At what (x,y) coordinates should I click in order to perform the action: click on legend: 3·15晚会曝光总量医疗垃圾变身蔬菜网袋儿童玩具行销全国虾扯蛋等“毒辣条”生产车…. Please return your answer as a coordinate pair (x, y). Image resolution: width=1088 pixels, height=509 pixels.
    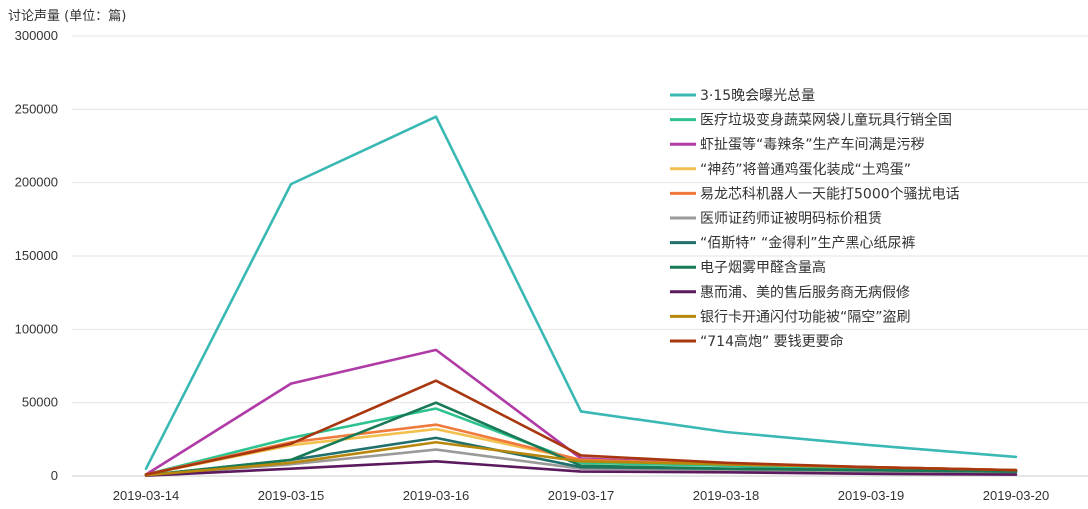
    Looking at the image, I should click on (815, 219).